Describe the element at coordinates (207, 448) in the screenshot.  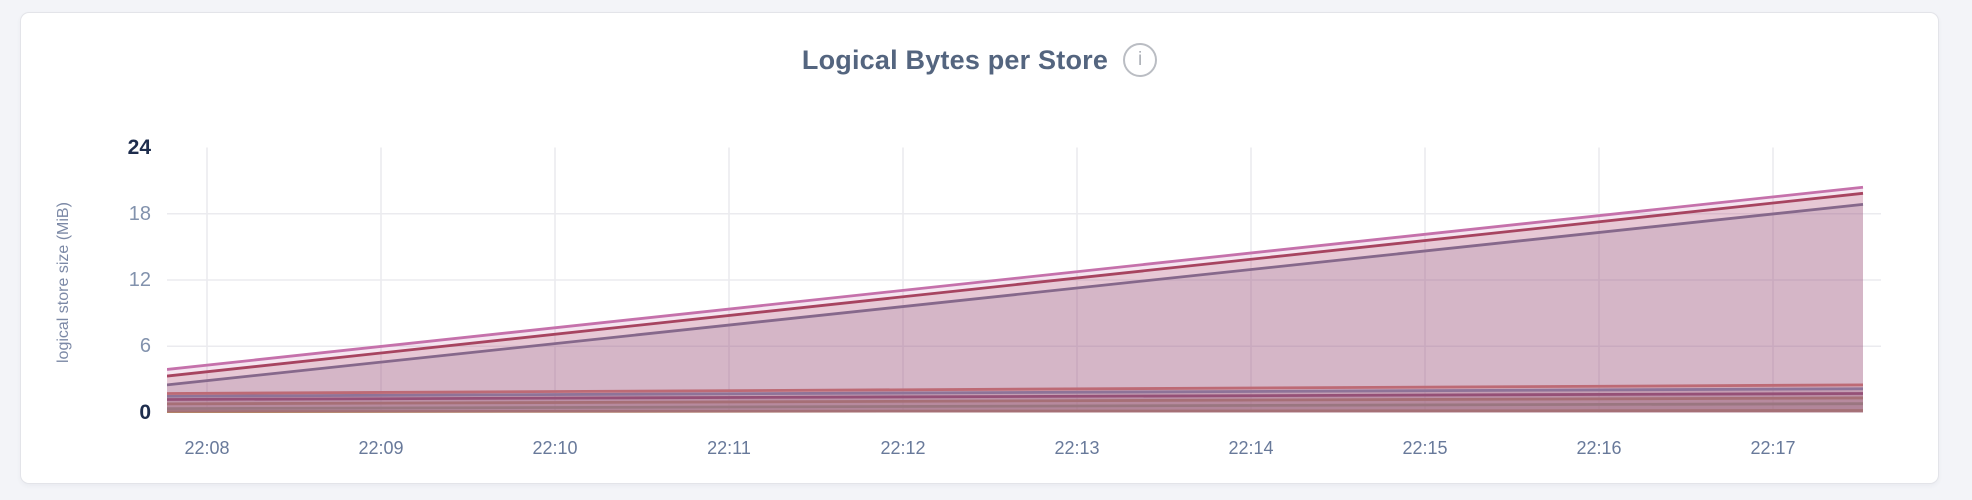
I see `x-tick-label: 22:08` at that location.